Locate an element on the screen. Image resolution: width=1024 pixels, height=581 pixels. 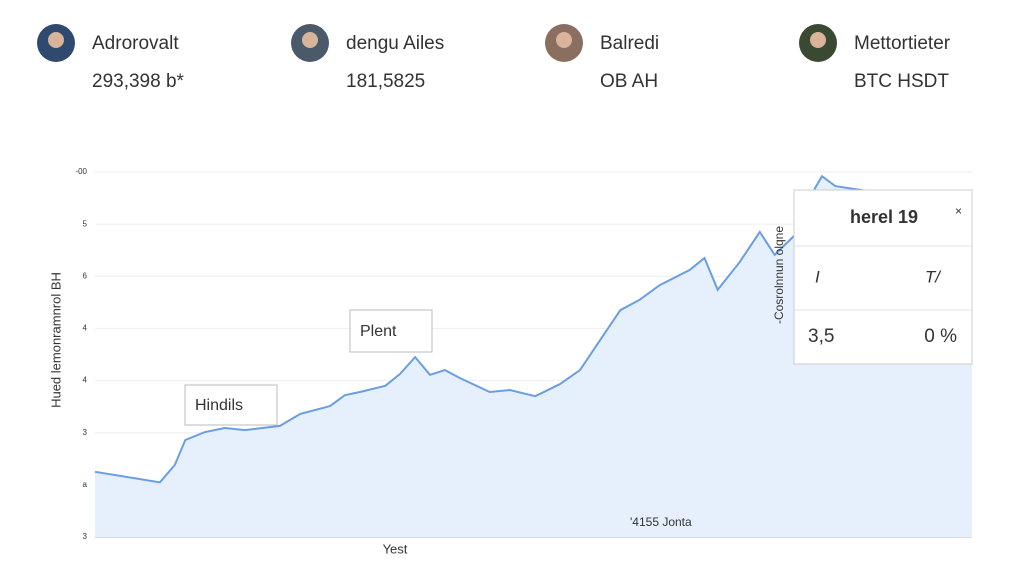
profile-name: dengu Ailes is located at coordinates (395, 43).